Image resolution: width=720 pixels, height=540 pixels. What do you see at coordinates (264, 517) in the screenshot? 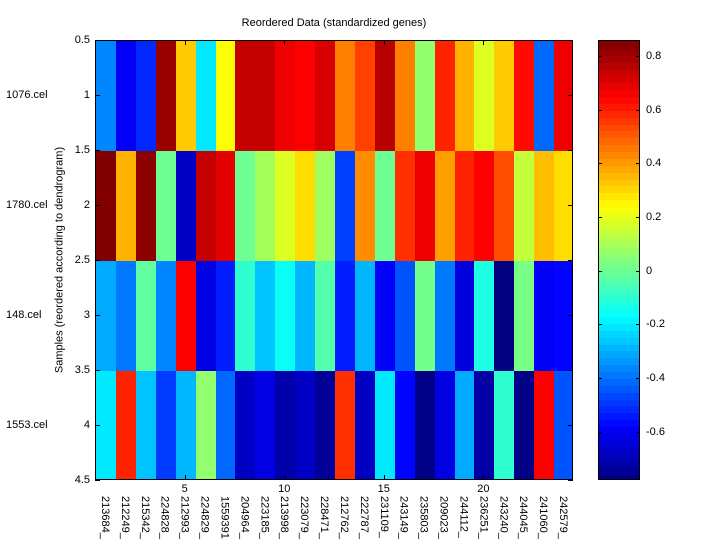
I see `column-label: 223185_` at bounding box center [264, 517].